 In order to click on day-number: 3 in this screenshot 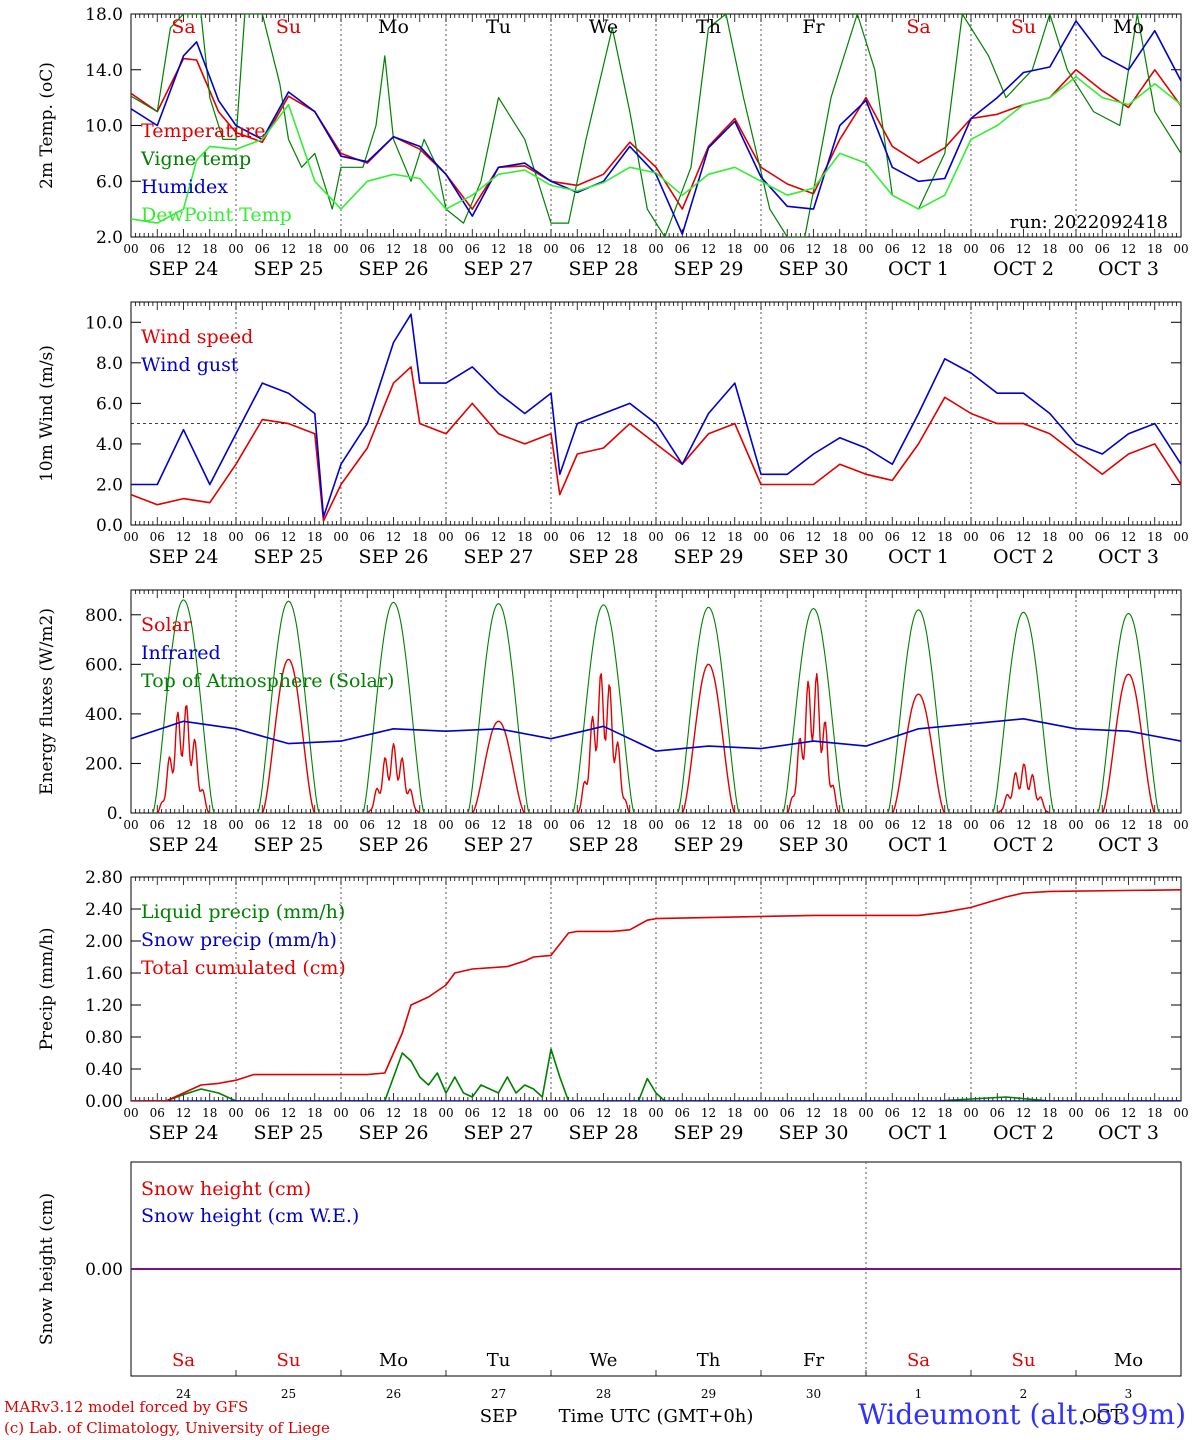, I will do `click(1129, 1394)`.